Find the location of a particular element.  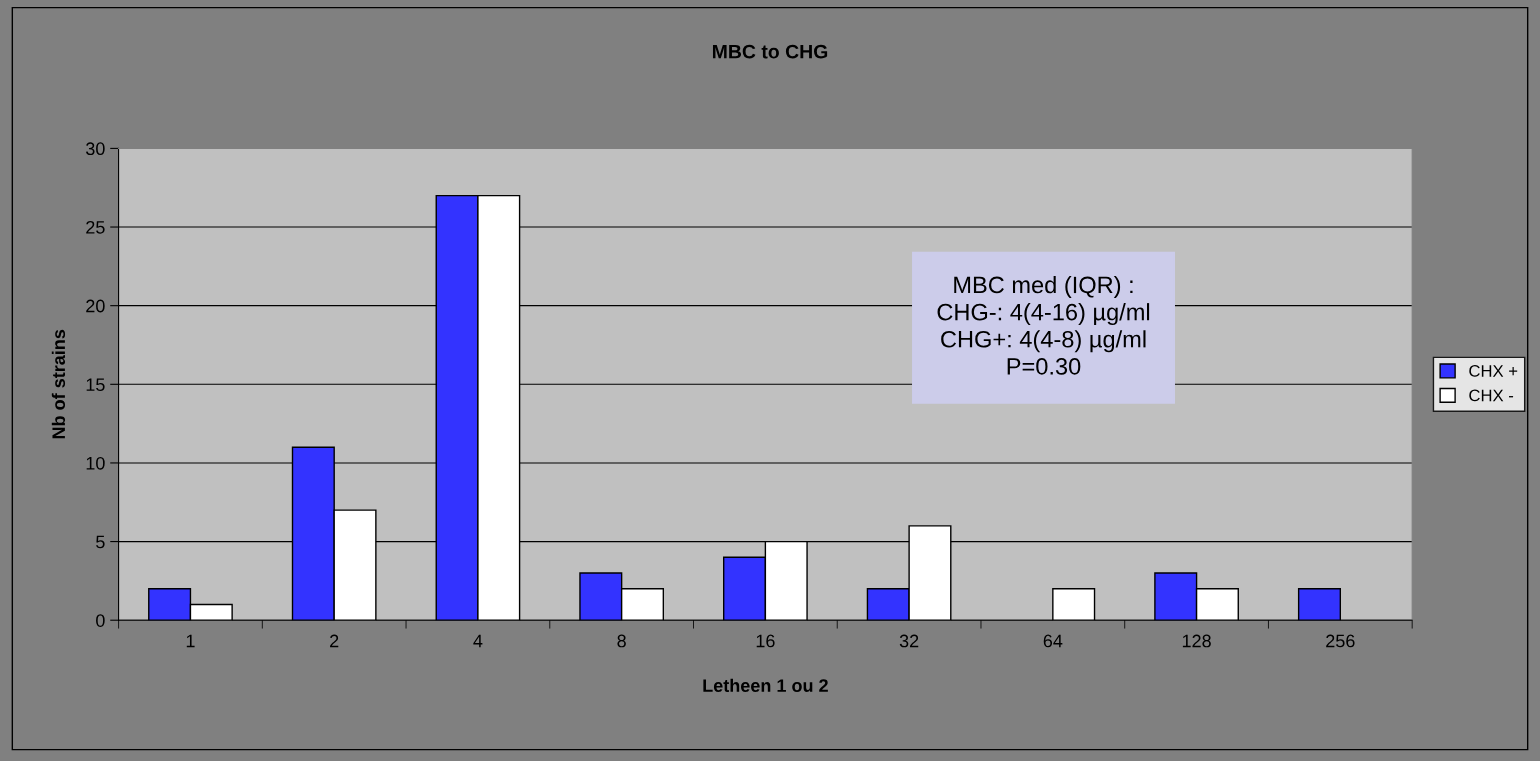

y-tick-label: 0 is located at coordinates (100, 620).